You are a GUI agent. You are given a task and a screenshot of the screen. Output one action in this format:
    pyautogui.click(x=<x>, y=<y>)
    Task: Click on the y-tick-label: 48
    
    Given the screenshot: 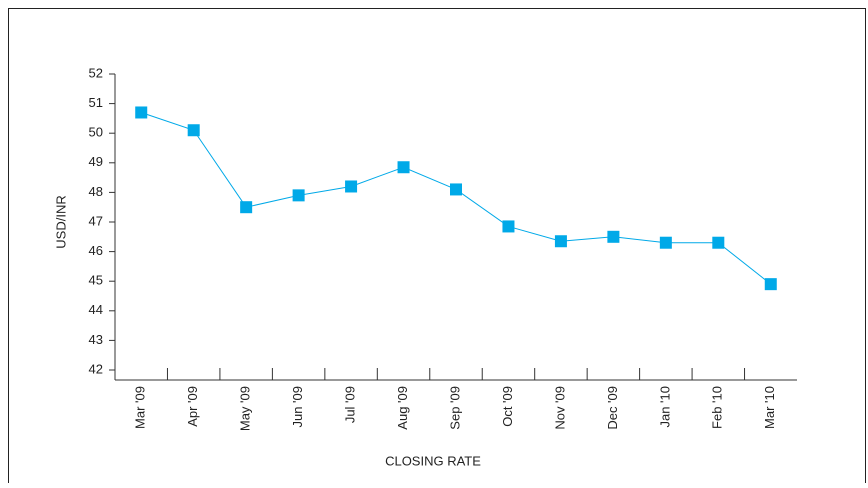 What is the action you would take?
    pyautogui.click(x=96, y=191)
    